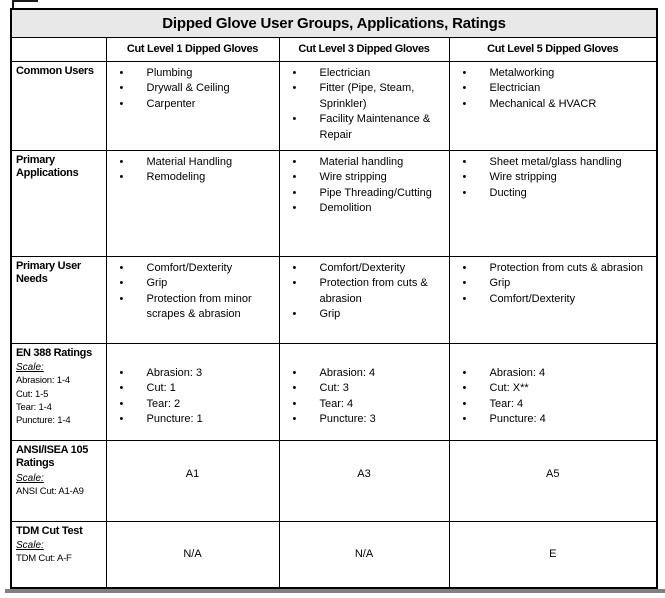  Describe the element at coordinates (364, 480) in the screenshot. I see `cell-ansi-cl3: A3` at that location.